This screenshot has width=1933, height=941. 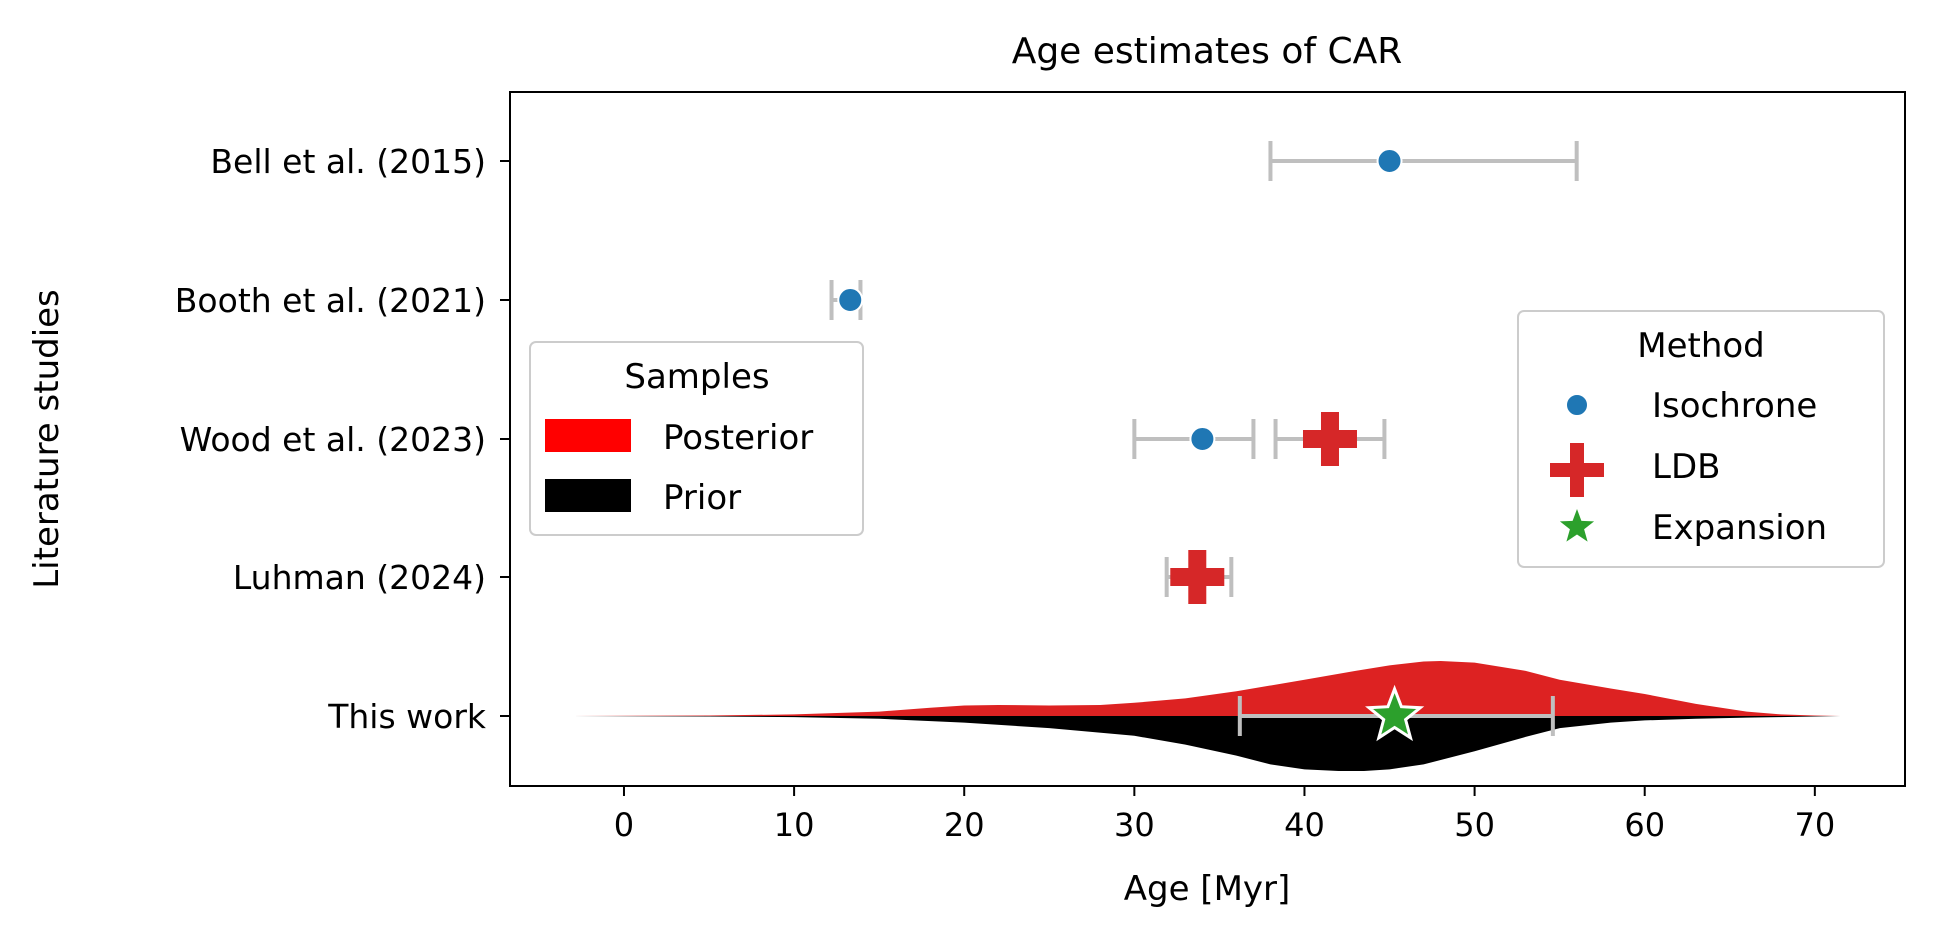 What do you see at coordinates (588, 495) in the screenshot?
I see `prior-swatch` at bounding box center [588, 495].